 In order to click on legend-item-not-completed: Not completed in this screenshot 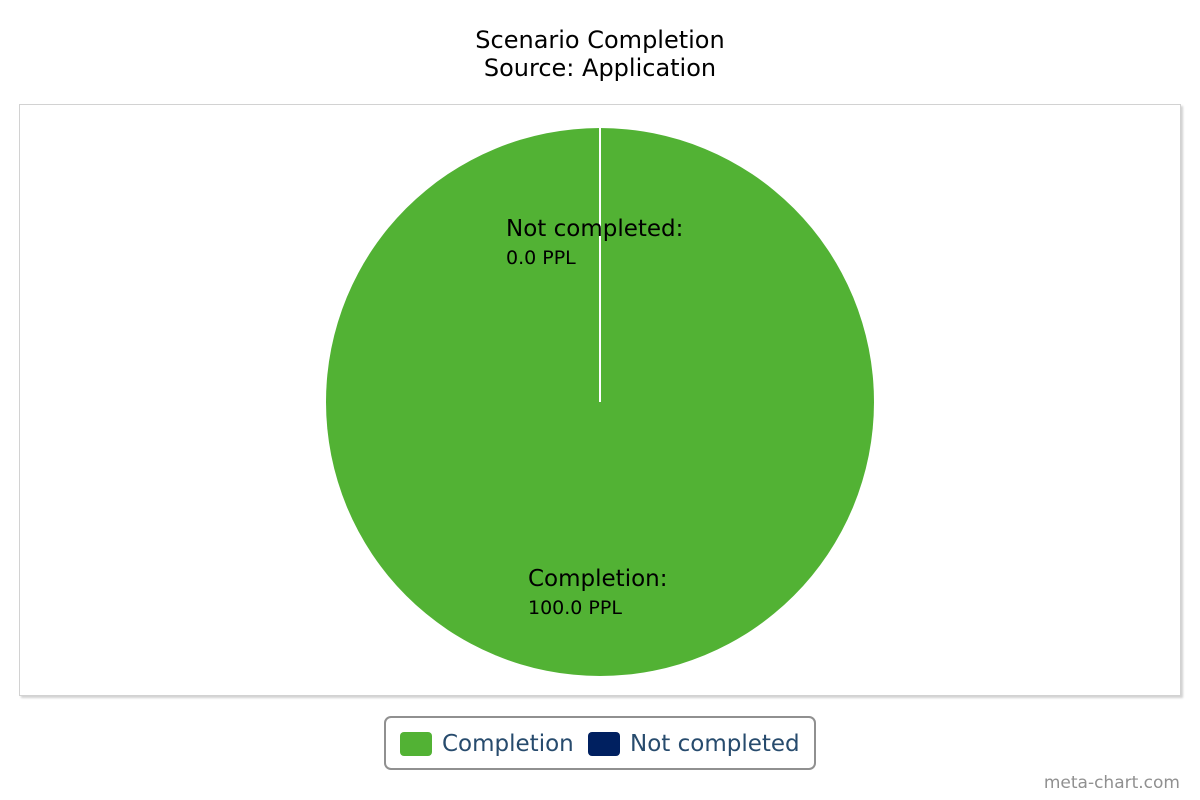, I will do `click(694, 744)`.